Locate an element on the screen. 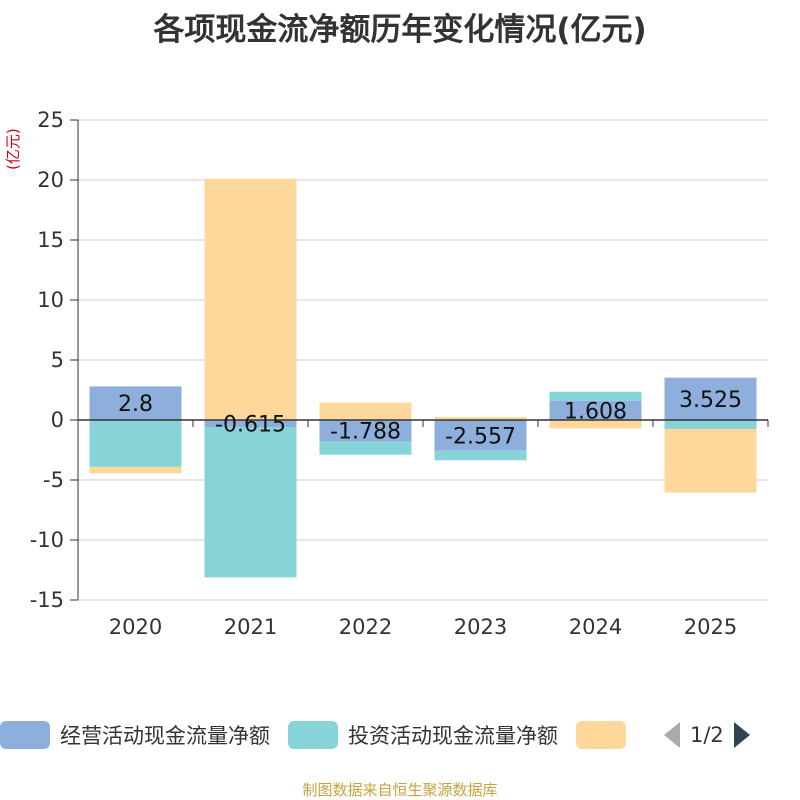 The width and height of the screenshot is (800, 800). legend-swatch-financing is located at coordinates (601, 735).